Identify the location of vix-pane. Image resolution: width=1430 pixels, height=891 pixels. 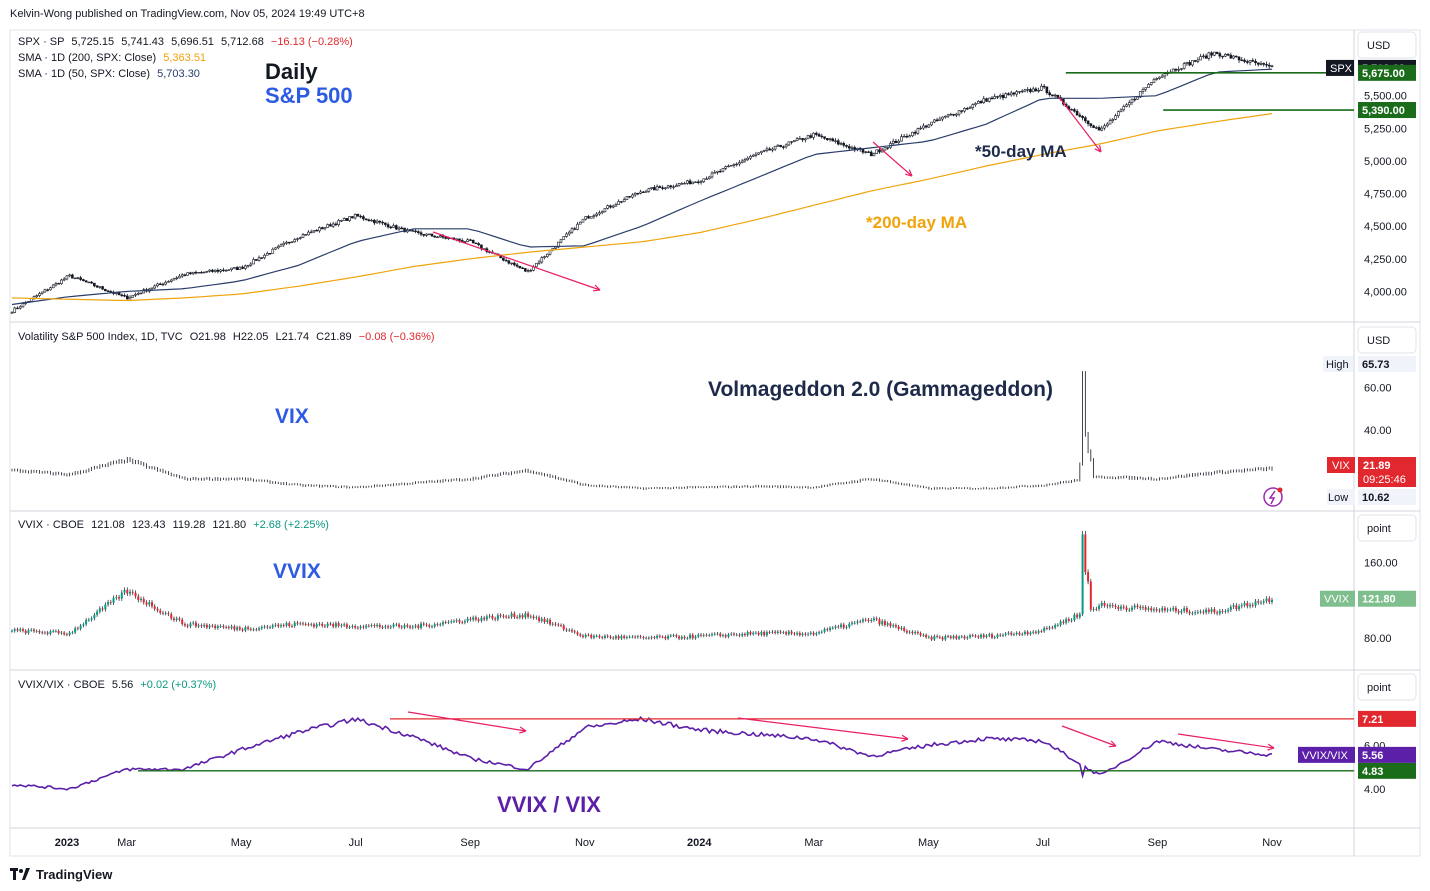
(642, 430).